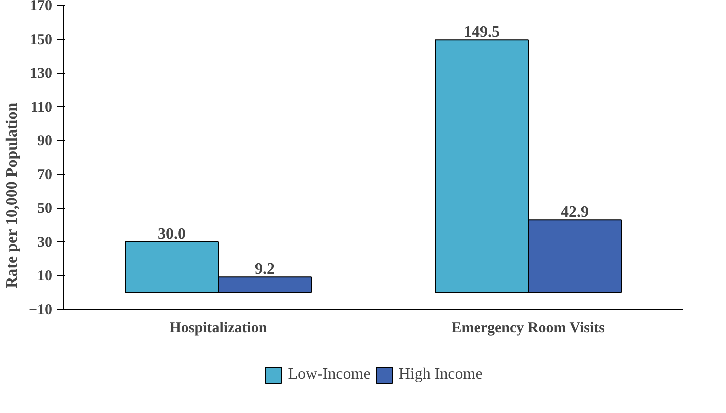 The image size is (726, 413). What do you see at coordinates (219, 328) in the screenshot?
I see `x-tick-label: Hospitalization` at bounding box center [219, 328].